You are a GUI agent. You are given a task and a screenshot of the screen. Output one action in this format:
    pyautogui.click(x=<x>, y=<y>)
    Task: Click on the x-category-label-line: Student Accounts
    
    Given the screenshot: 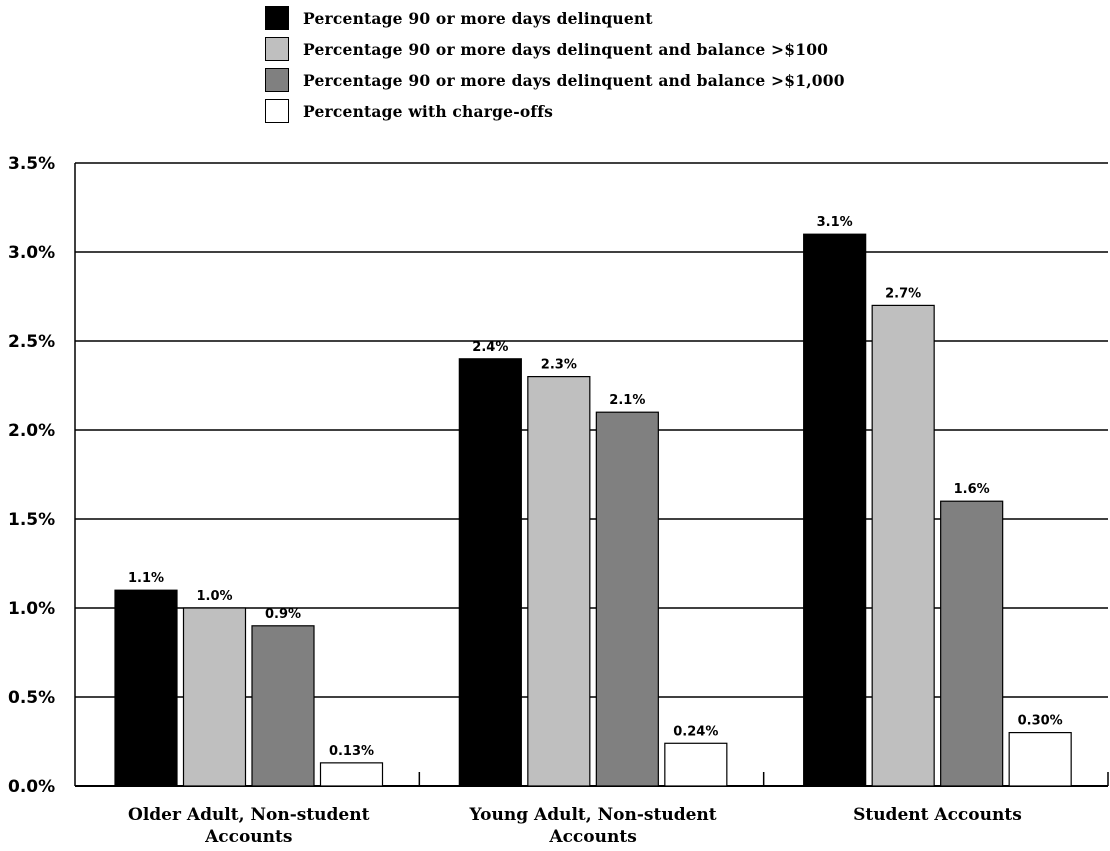 What is the action you would take?
    pyautogui.click(x=937, y=815)
    